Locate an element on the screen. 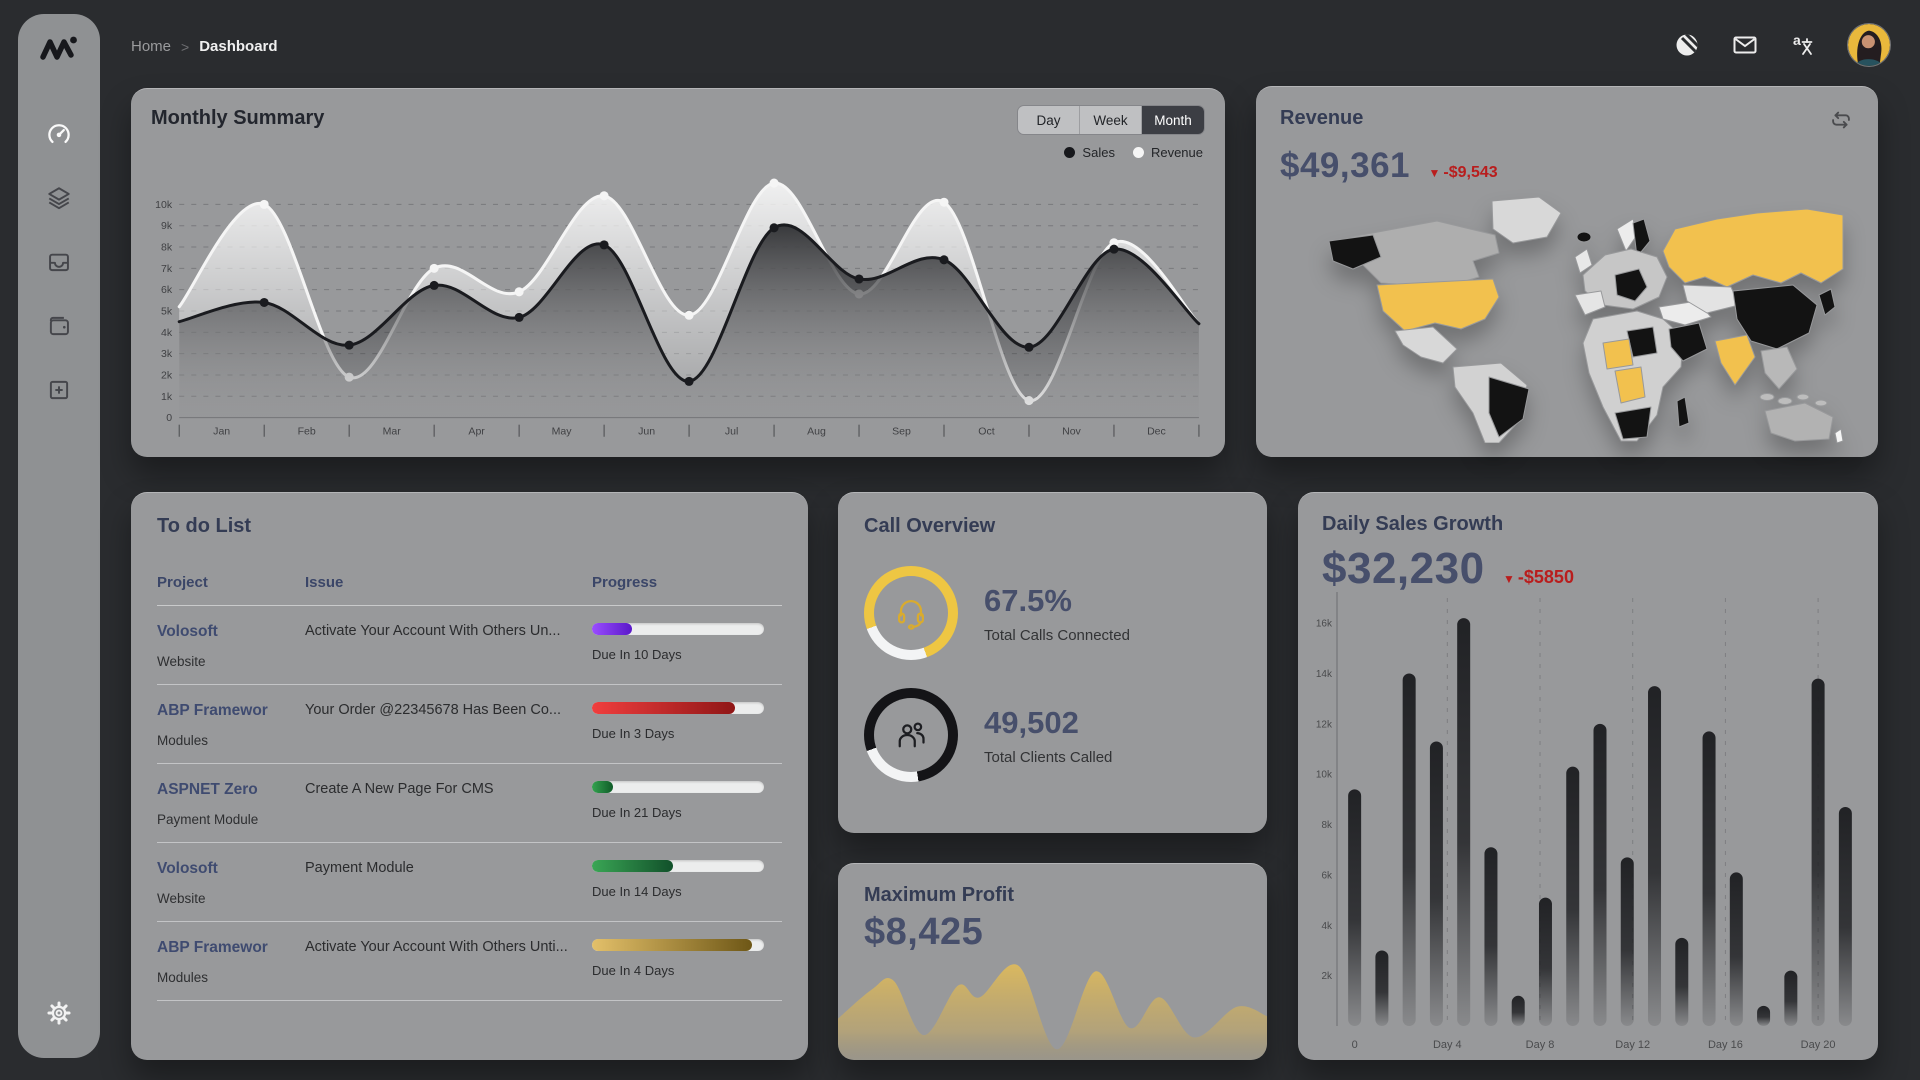  refresh-button is located at coordinates (1841, 122).